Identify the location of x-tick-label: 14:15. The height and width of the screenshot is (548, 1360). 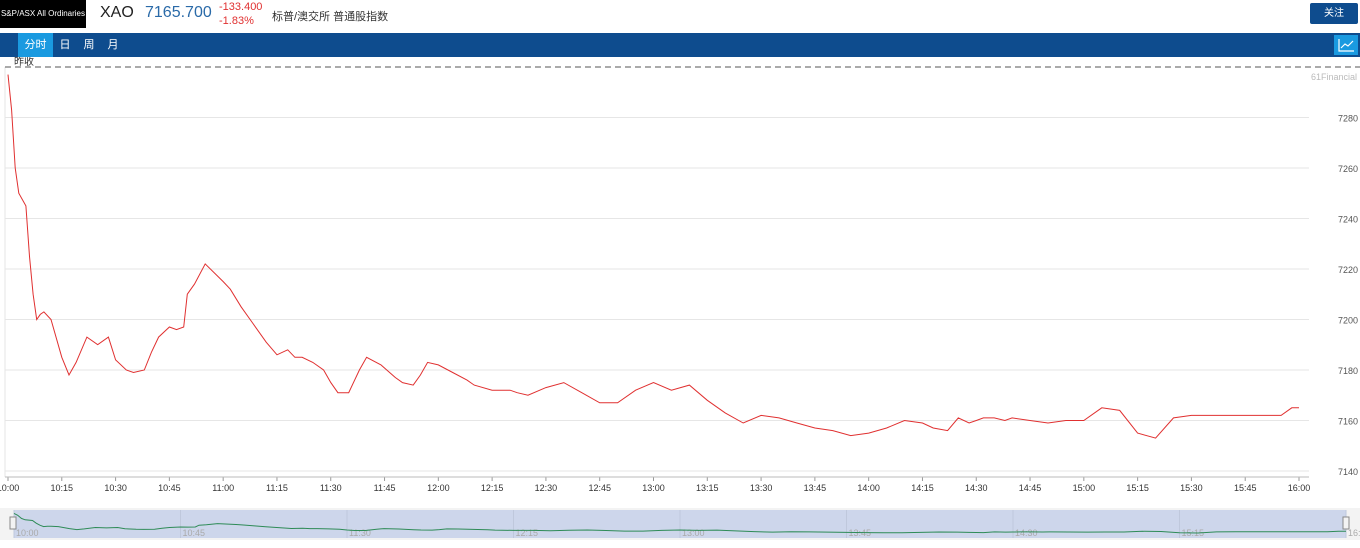
(922, 488).